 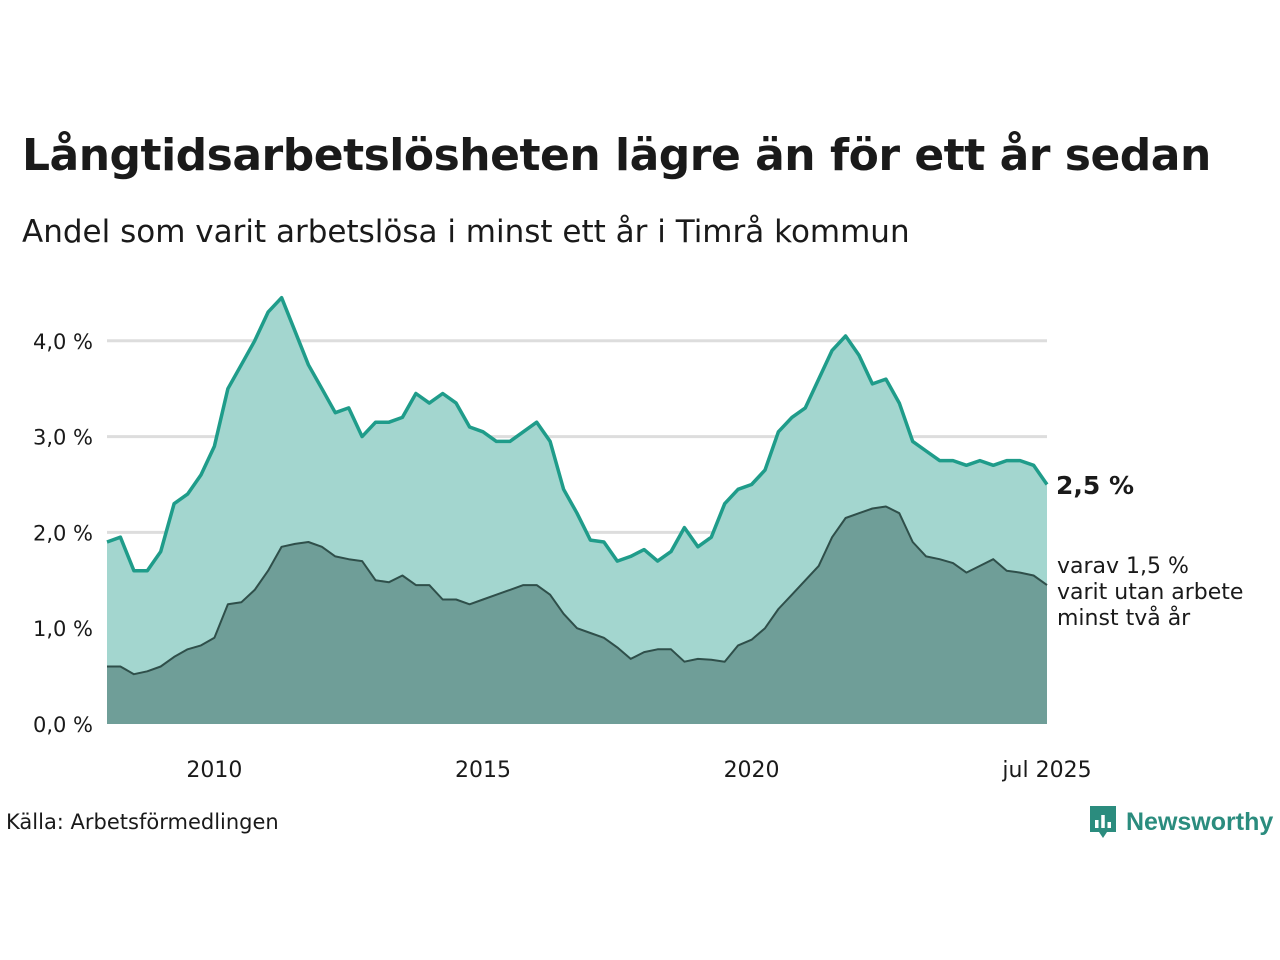 I want to click on brand-logo: Newsworthy, so click(x=1180, y=822).